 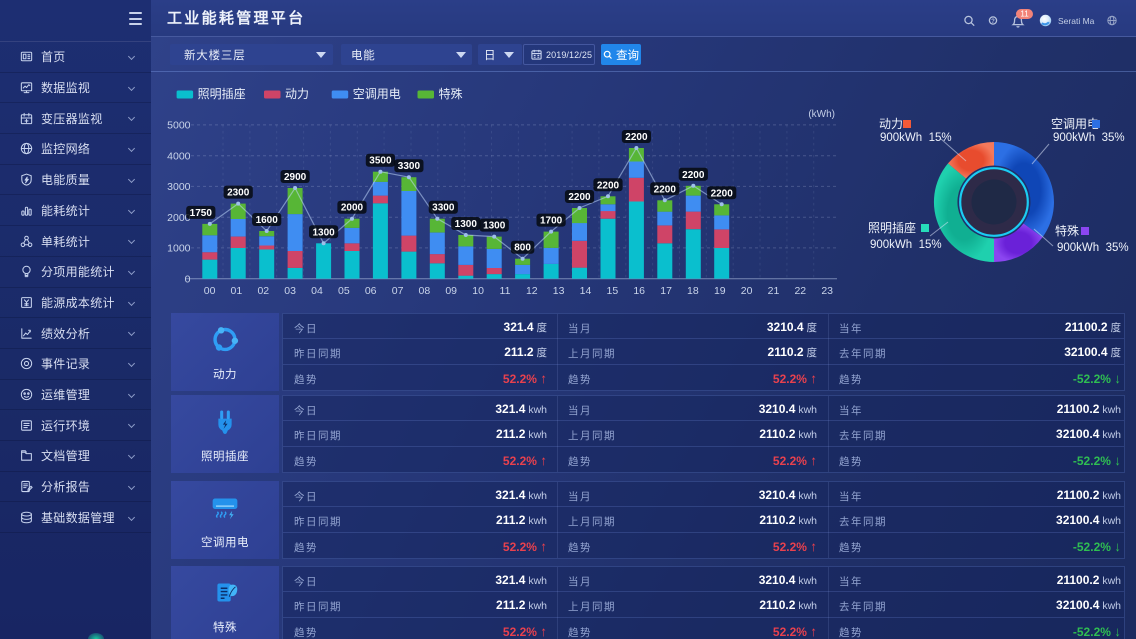 What do you see at coordinates (179, 157) in the screenshot?
I see `svg-text: 4000` at bounding box center [179, 157].